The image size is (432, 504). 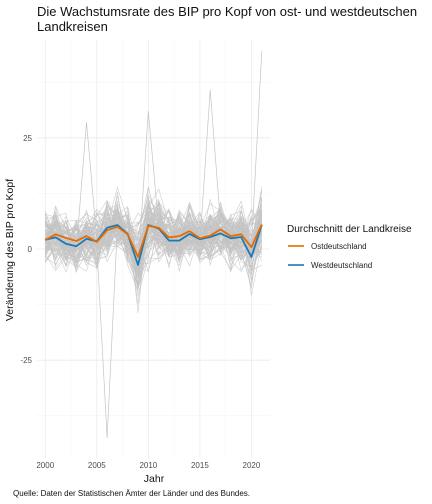 I want to click on x-tick-label: 2010, so click(x=148, y=465).